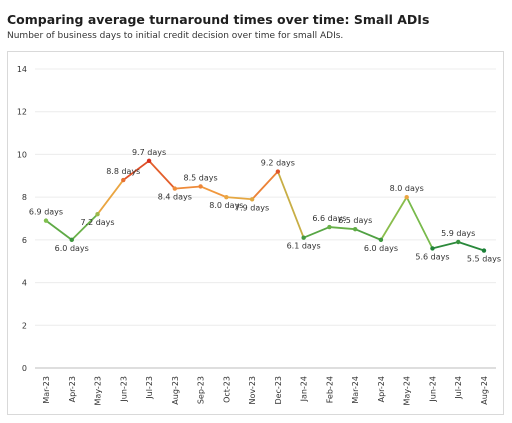 The width and height of the screenshot is (512, 423). What do you see at coordinates (24, 368) in the screenshot?
I see `y-tick-label: 0` at bounding box center [24, 368].